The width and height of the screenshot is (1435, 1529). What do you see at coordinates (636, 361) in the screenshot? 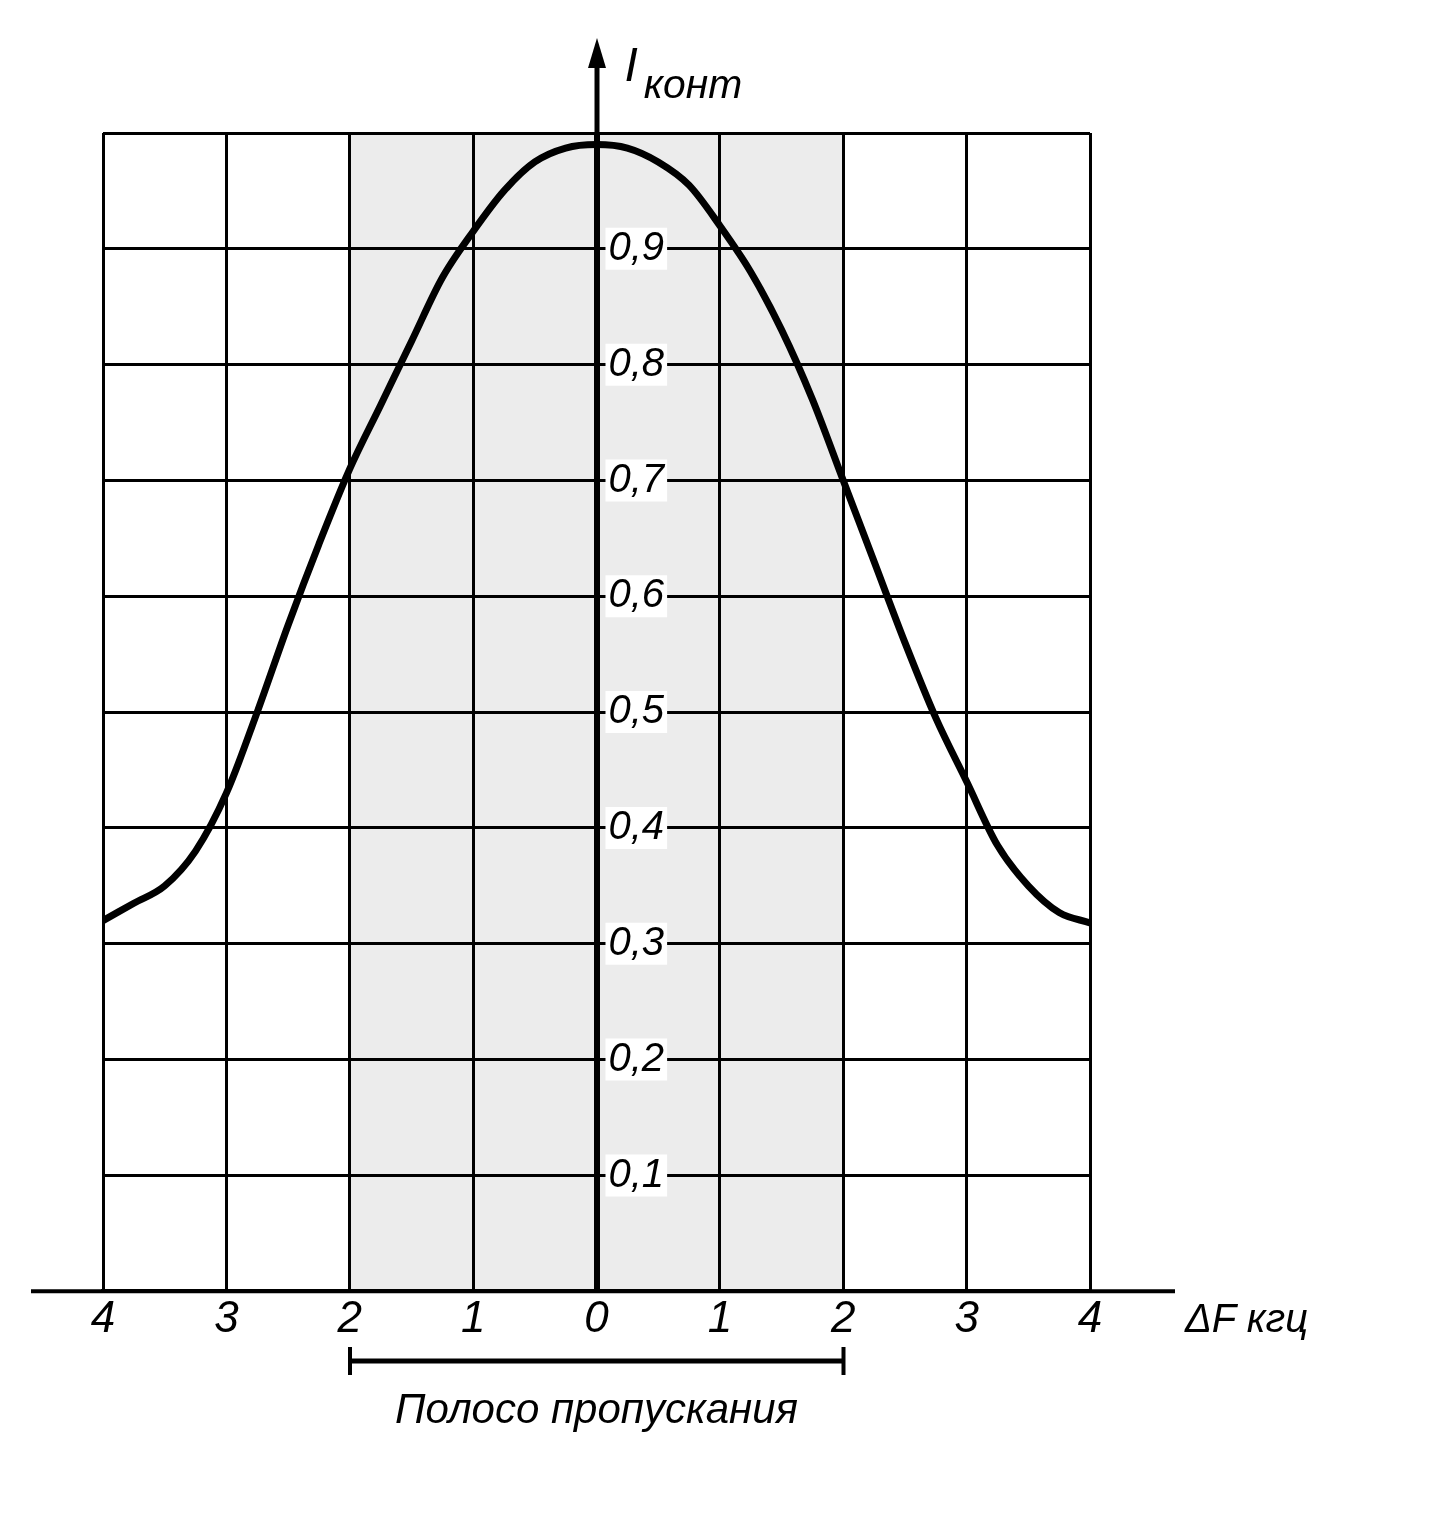
I see `y-tick-label: 0,8` at bounding box center [636, 361].